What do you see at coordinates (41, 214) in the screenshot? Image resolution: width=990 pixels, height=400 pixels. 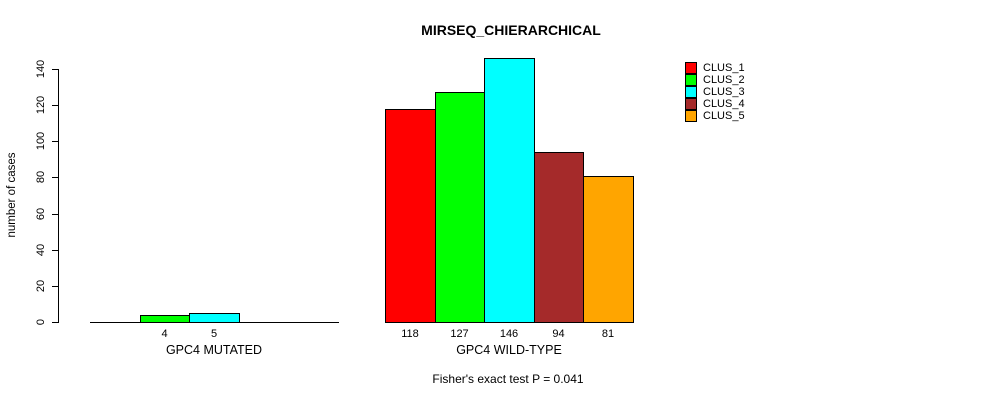 I see `y-tick-label: 60` at bounding box center [41, 214].